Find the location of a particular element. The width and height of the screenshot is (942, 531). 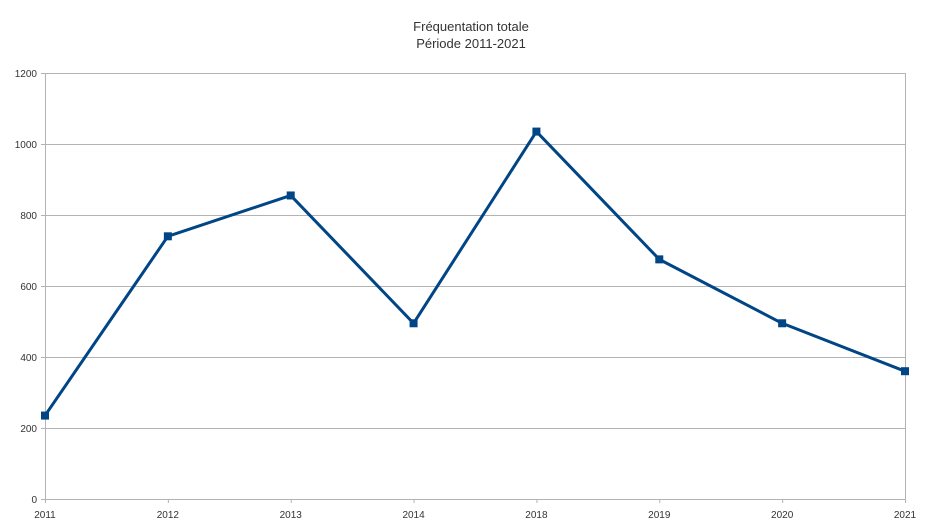

x-tick-label: 2012 is located at coordinates (168, 515).